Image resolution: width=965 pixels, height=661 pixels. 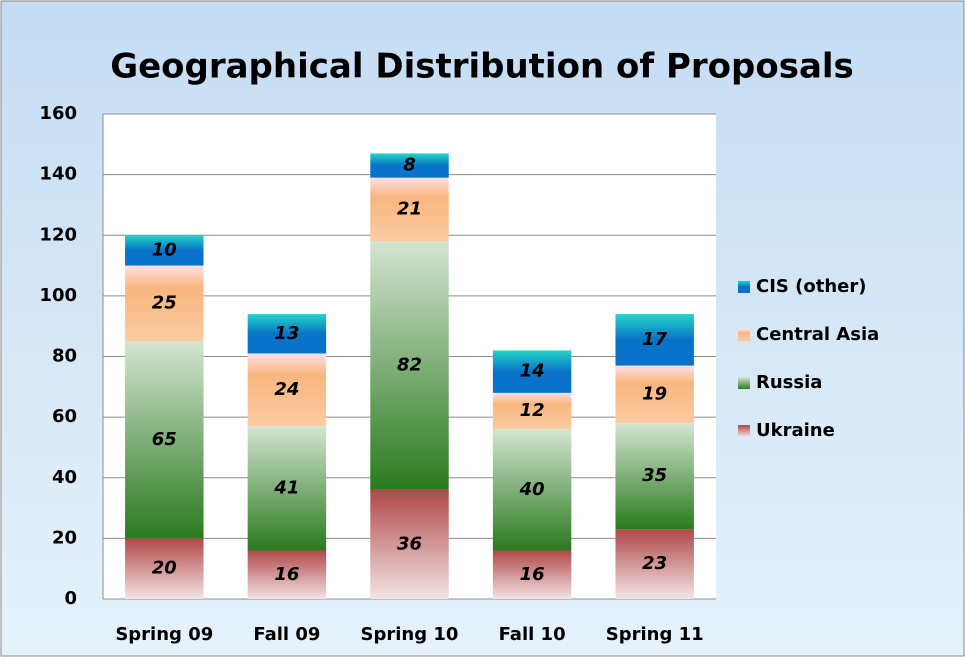 What do you see at coordinates (795, 430) in the screenshot?
I see `legend-label: Ukraine` at bounding box center [795, 430].